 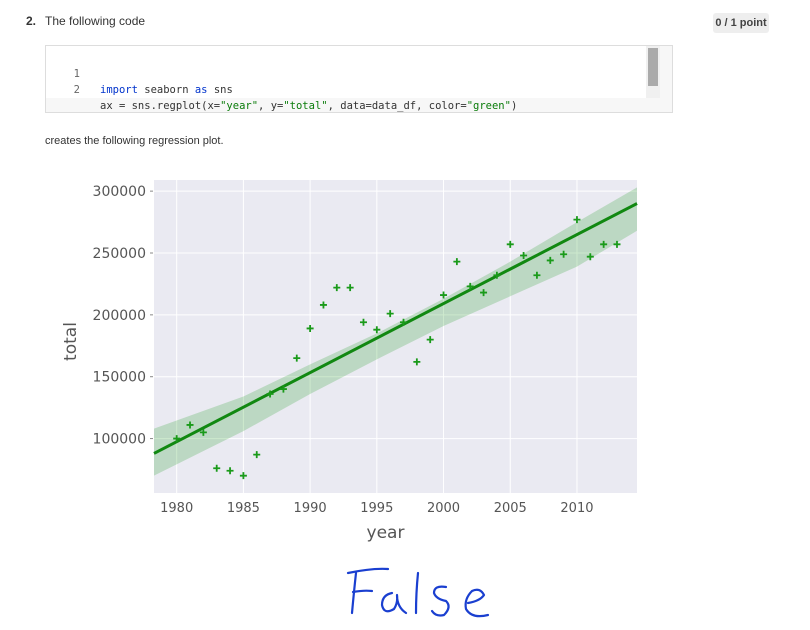 I want to click on code-token: sns, so click(x=220, y=90).